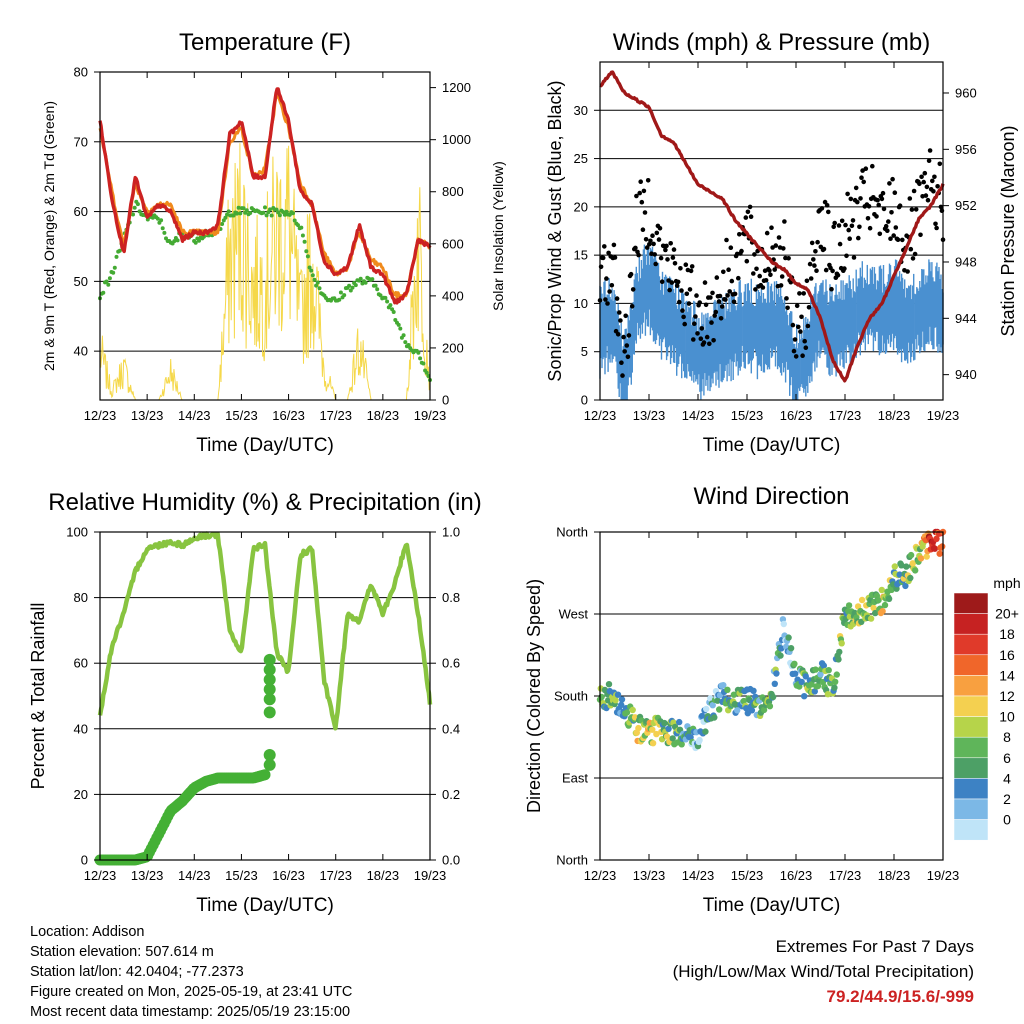  I want to click on y-tick-label: North, so click(572, 860).